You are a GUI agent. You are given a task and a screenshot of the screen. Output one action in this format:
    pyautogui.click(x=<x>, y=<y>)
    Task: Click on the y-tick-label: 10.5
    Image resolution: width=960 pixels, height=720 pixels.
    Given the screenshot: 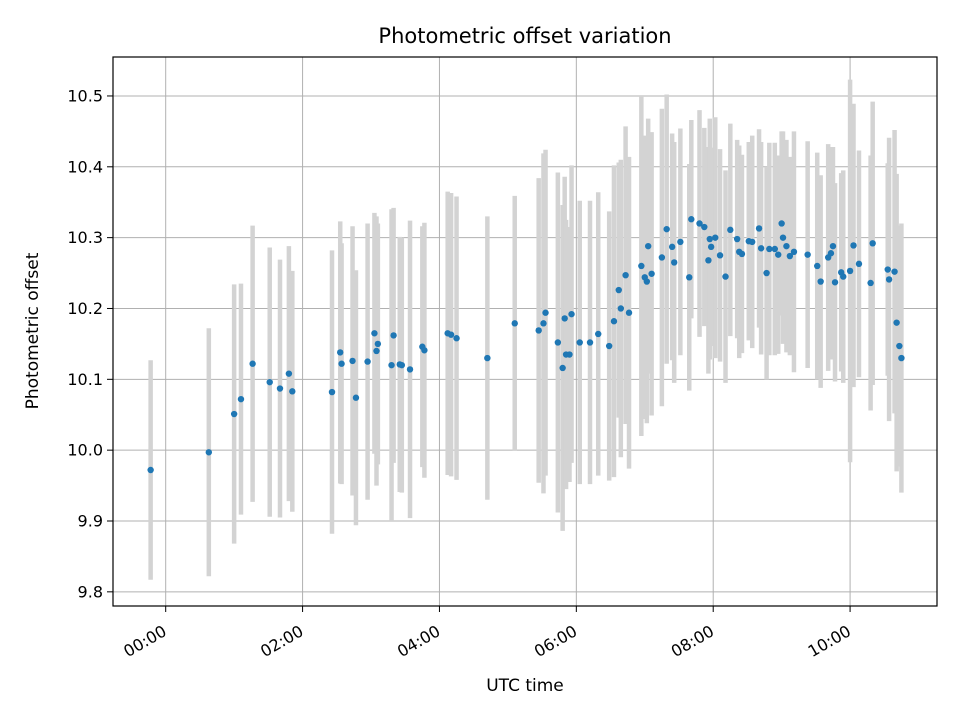 What is the action you would take?
    pyautogui.click(x=85, y=95)
    